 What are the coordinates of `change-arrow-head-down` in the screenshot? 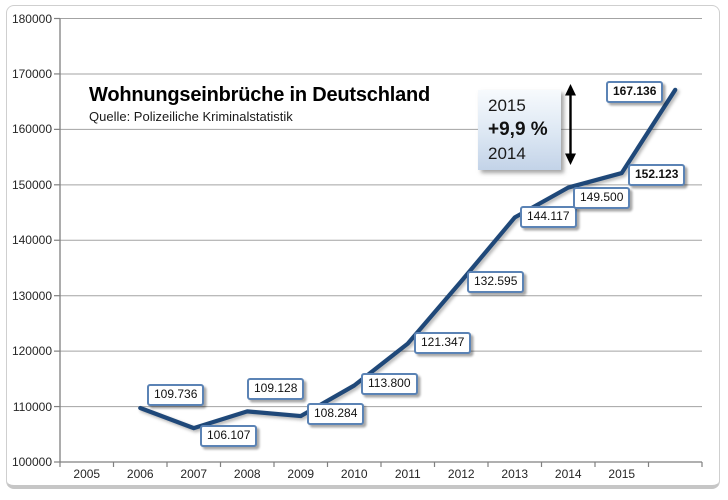 It's located at (570, 159).